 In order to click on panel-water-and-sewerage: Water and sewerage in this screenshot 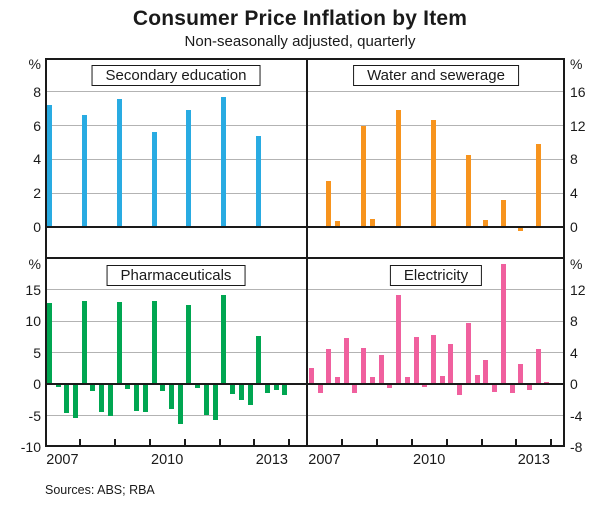, I will do `click(436, 142)`.